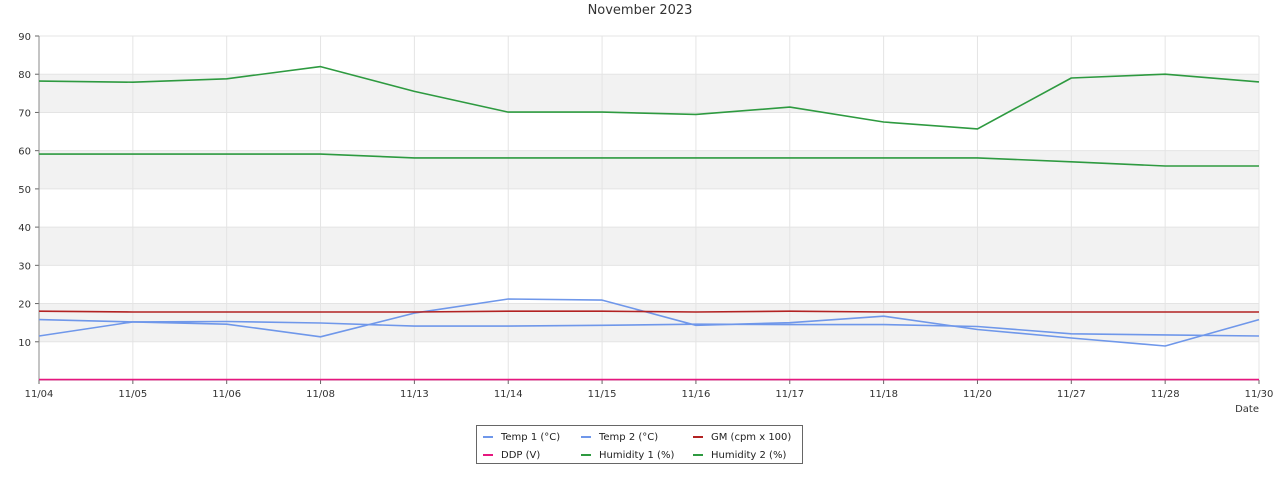 This screenshot has width=1280, height=500. What do you see at coordinates (1259, 394) in the screenshot?
I see `x-tick-label: 11/30` at bounding box center [1259, 394].